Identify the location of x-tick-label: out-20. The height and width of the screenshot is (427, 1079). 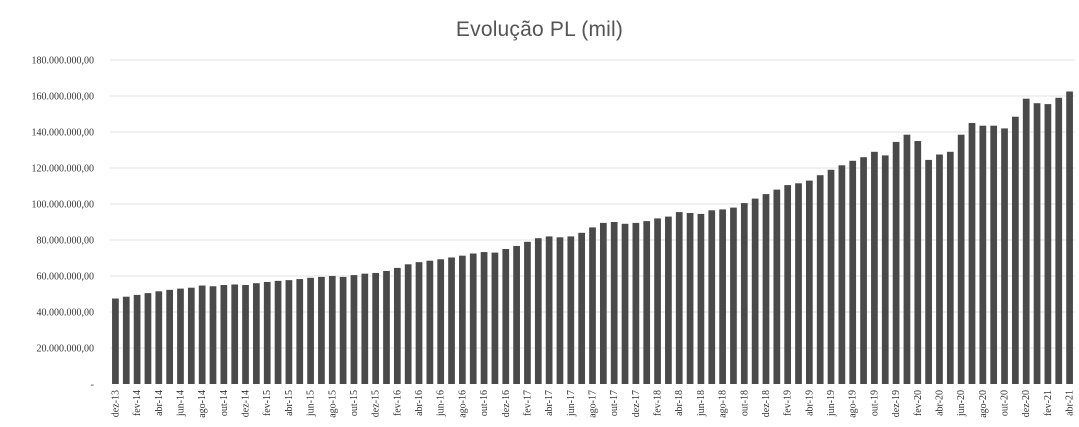
(1005, 403).